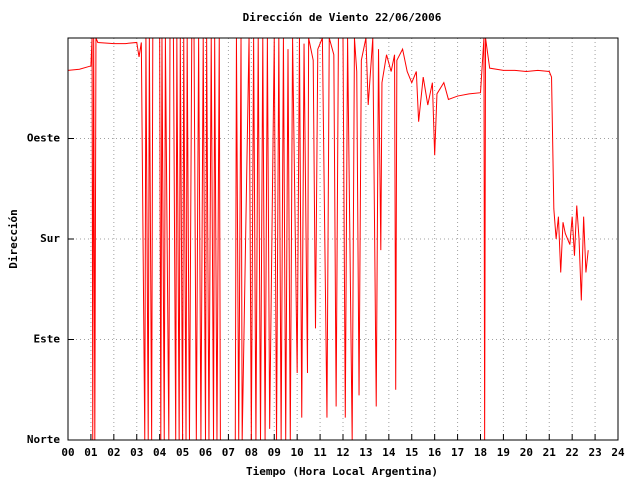  I want to click on y-tick-label: Este, so click(47, 339).